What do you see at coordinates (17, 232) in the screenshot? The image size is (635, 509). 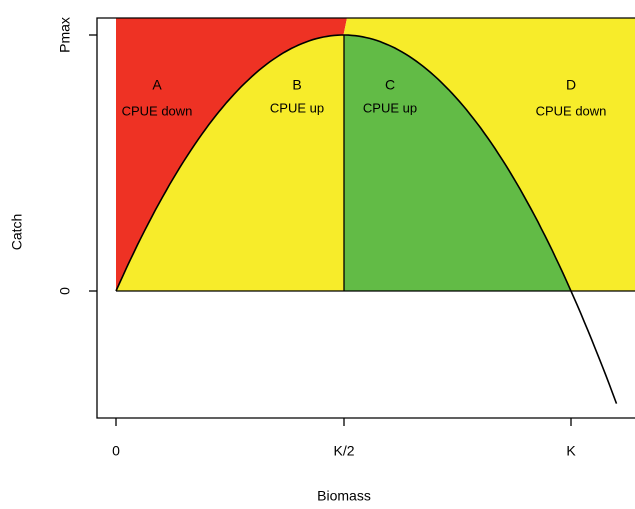 I see `y-axis-label: Catch` at bounding box center [17, 232].